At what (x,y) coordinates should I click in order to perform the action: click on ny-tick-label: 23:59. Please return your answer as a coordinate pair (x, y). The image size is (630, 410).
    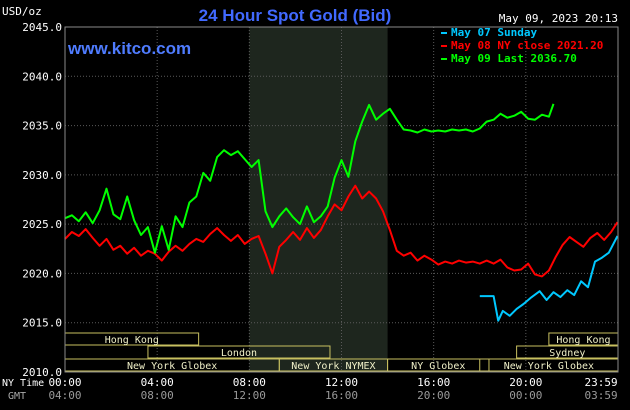
    Looking at the image, I should click on (600, 382).